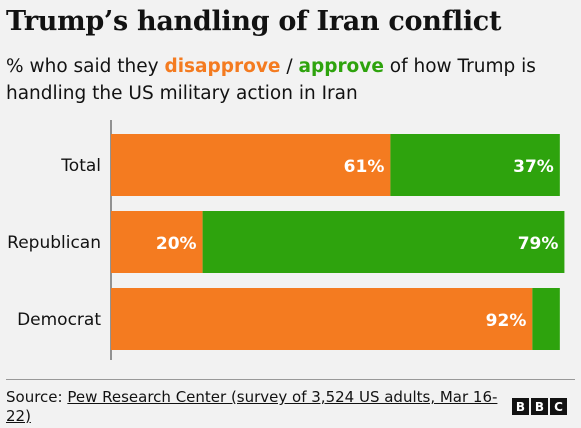 The height and width of the screenshot is (428, 581). Describe the element at coordinates (558, 406) in the screenshot. I see `bbc-logo-letter: C` at that location.